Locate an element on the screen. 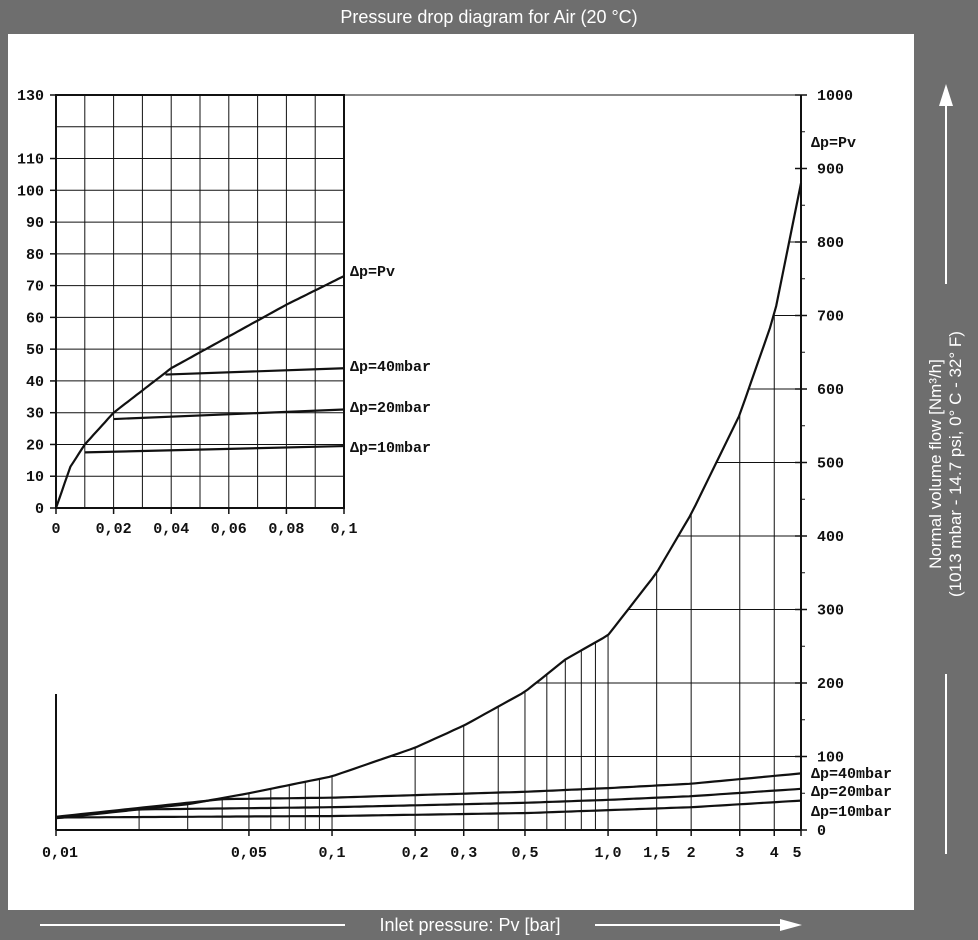 The image size is (978, 940). inset-ylabel-3: 30 is located at coordinates (35, 414).